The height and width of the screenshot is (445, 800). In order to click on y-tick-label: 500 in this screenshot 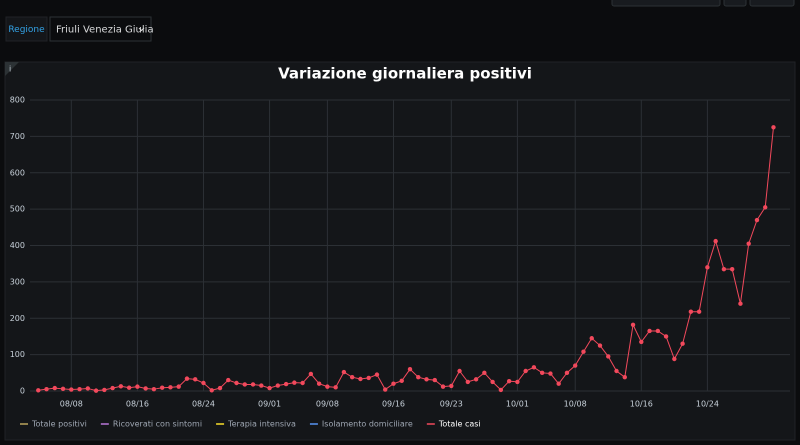, I will do `click(17, 209)`.